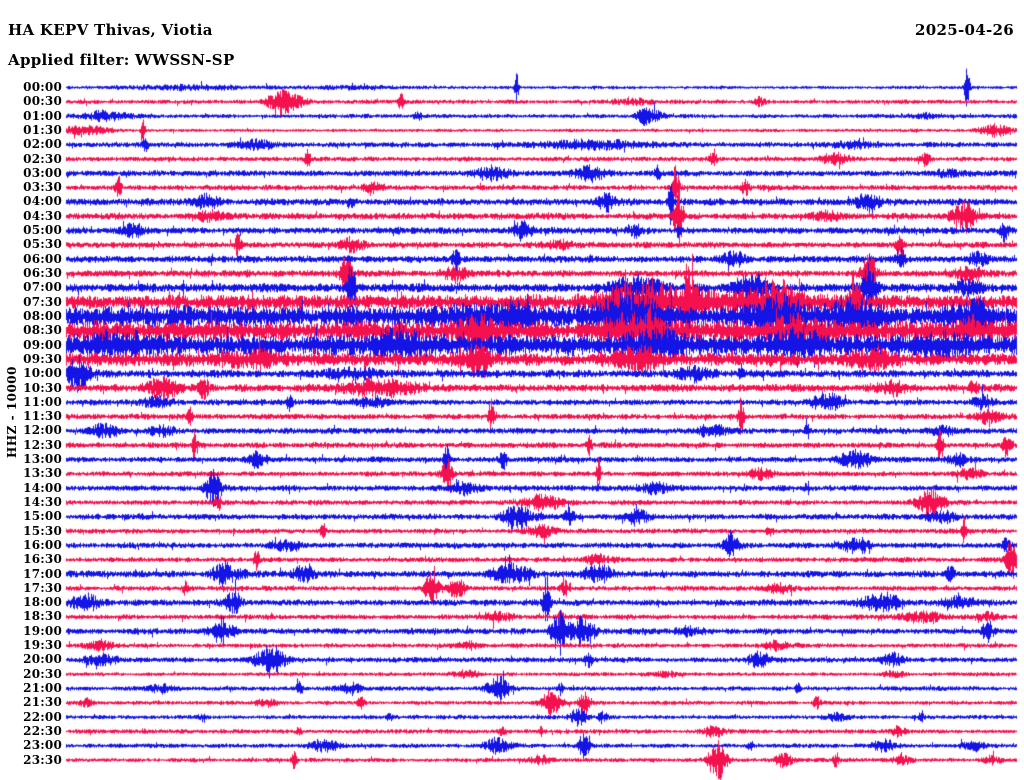  What do you see at coordinates (121, 60) in the screenshot?
I see `applied-filter-label: Applied filter: WWSSN-SP` at bounding box center [121, 60].